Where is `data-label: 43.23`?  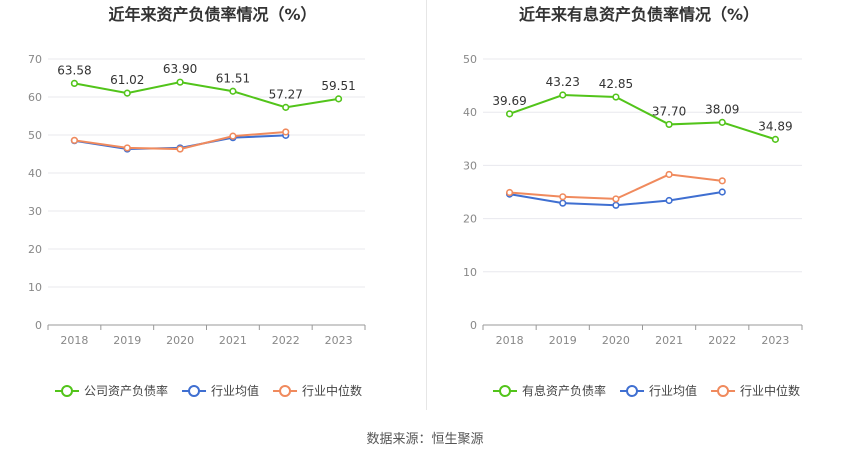 data-label: 43.23 is located at coordinates (563, 82).